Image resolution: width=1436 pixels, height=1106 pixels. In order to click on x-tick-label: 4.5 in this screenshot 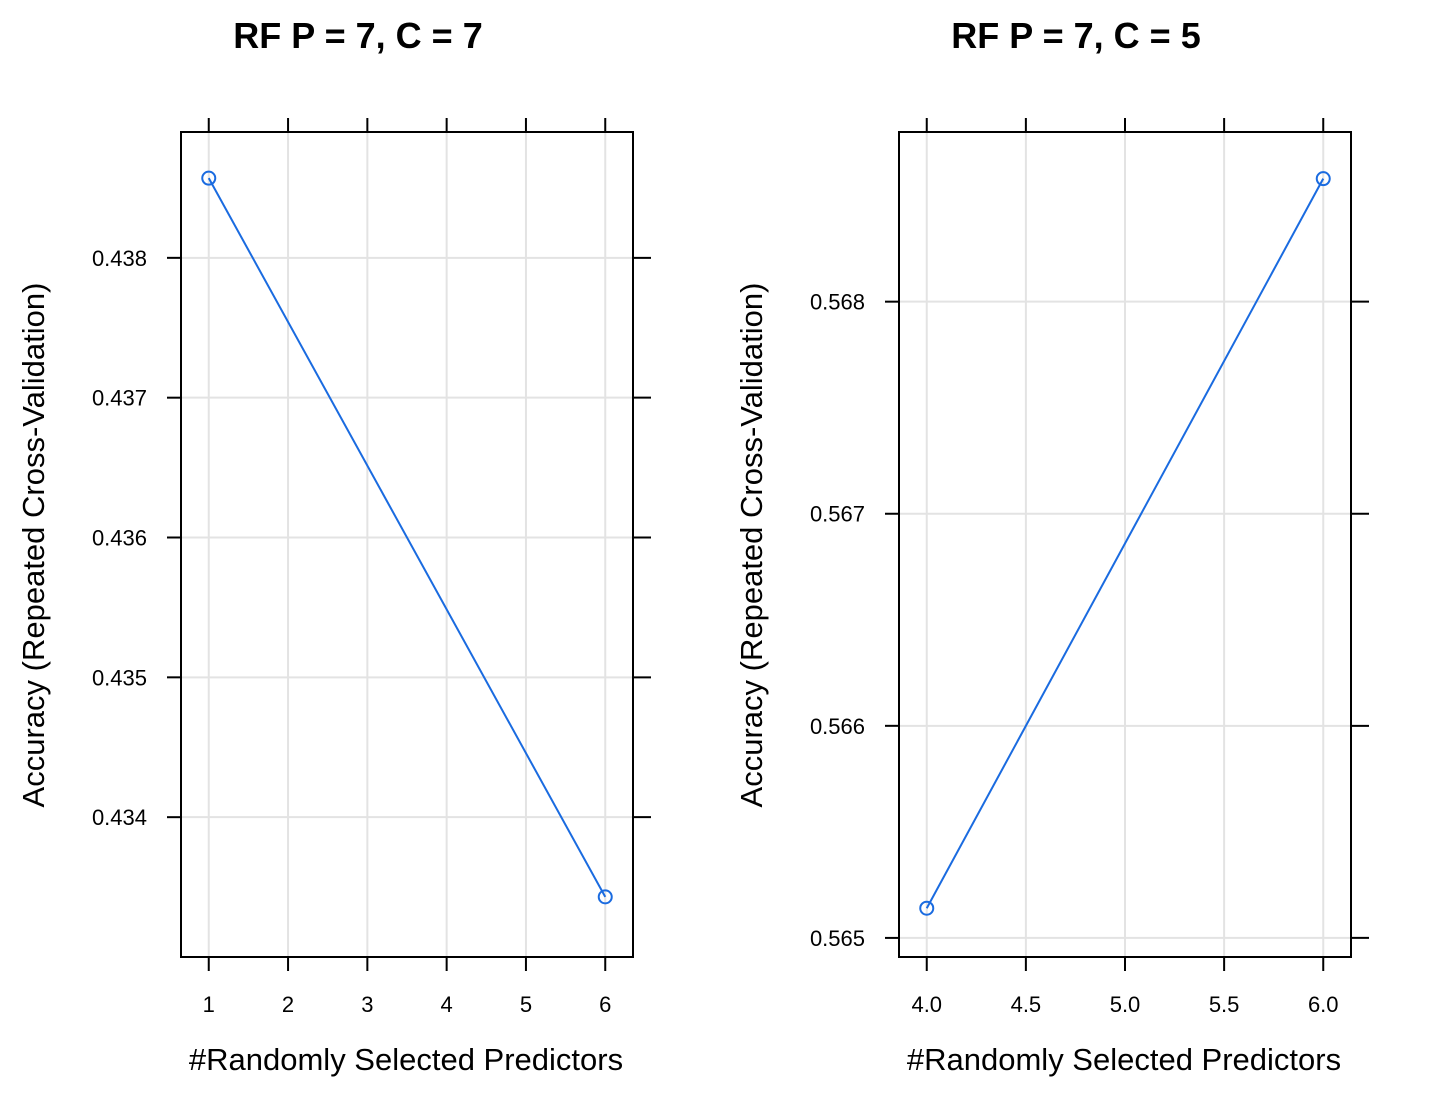, I will do `click(1026, 1004)`.